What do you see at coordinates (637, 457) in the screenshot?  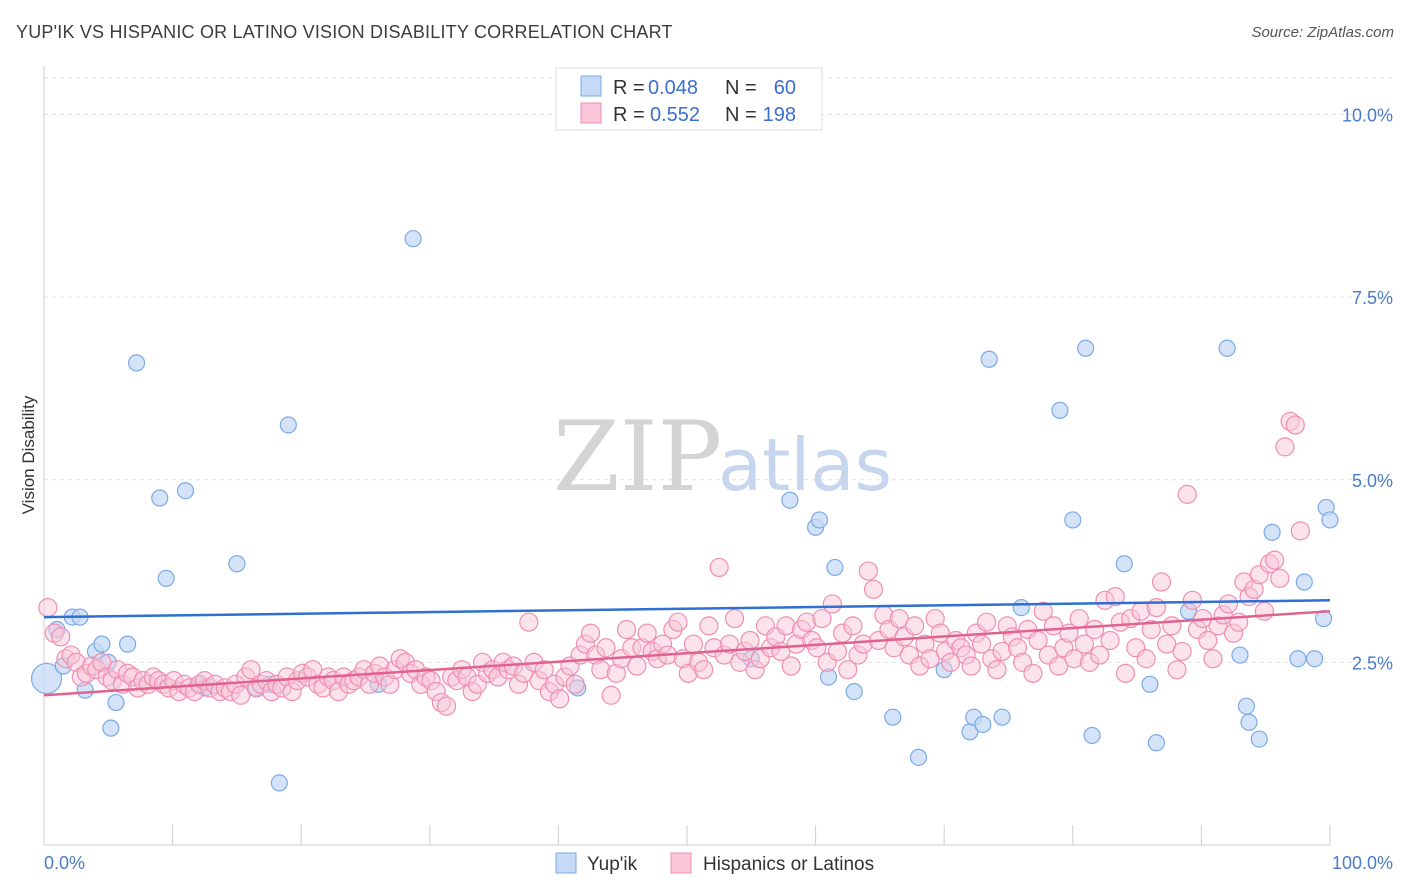 I see `watermark-zip: ZIP` at bounding box center [637, 457].